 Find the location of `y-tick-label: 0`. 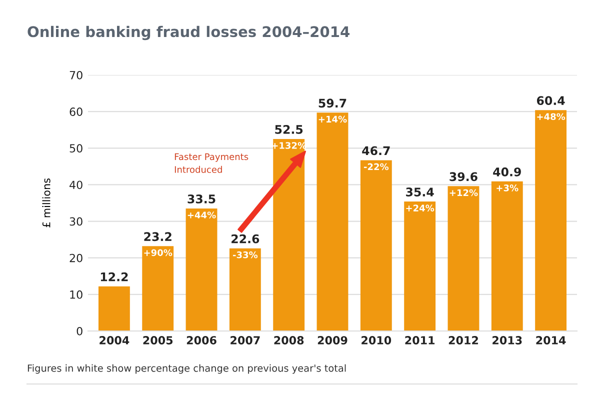

y-tick-label: 0 is located at coordinates (79, 331).